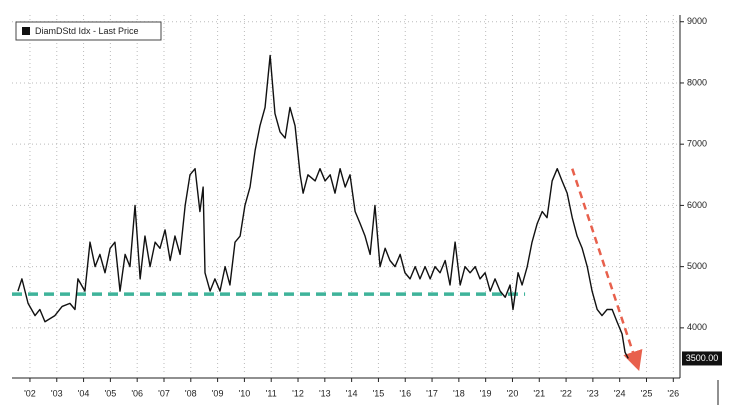 The height and width of the screenshot is (409, 740). I want to click on y-tick-label: 5000, so click(697, 266).